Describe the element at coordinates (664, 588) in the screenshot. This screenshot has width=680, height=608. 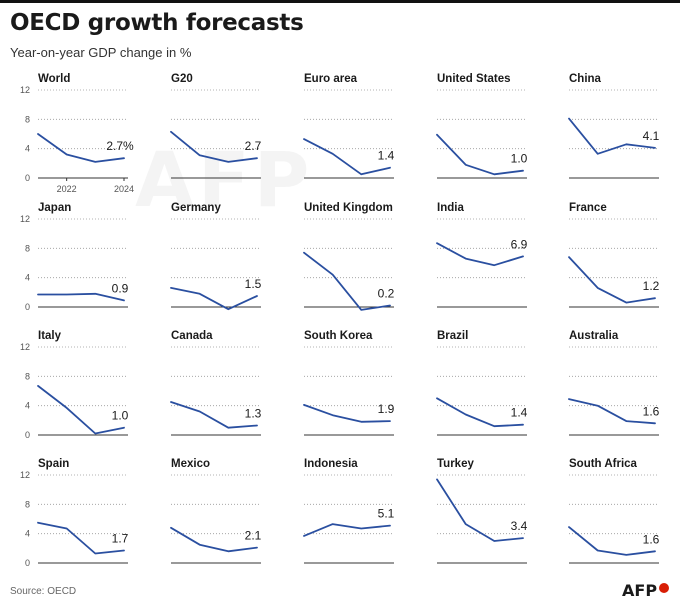
I see `afp-logo` at that location.